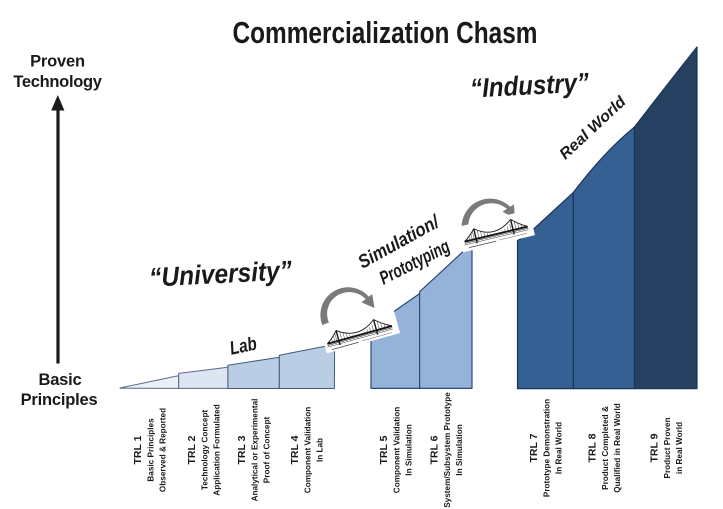 This screenshot has height=509, width=723. What do you see at coordinates (529, 85) in the screenshot?
I see `svg-text: “Industry”` at bounding box center [529, 85].